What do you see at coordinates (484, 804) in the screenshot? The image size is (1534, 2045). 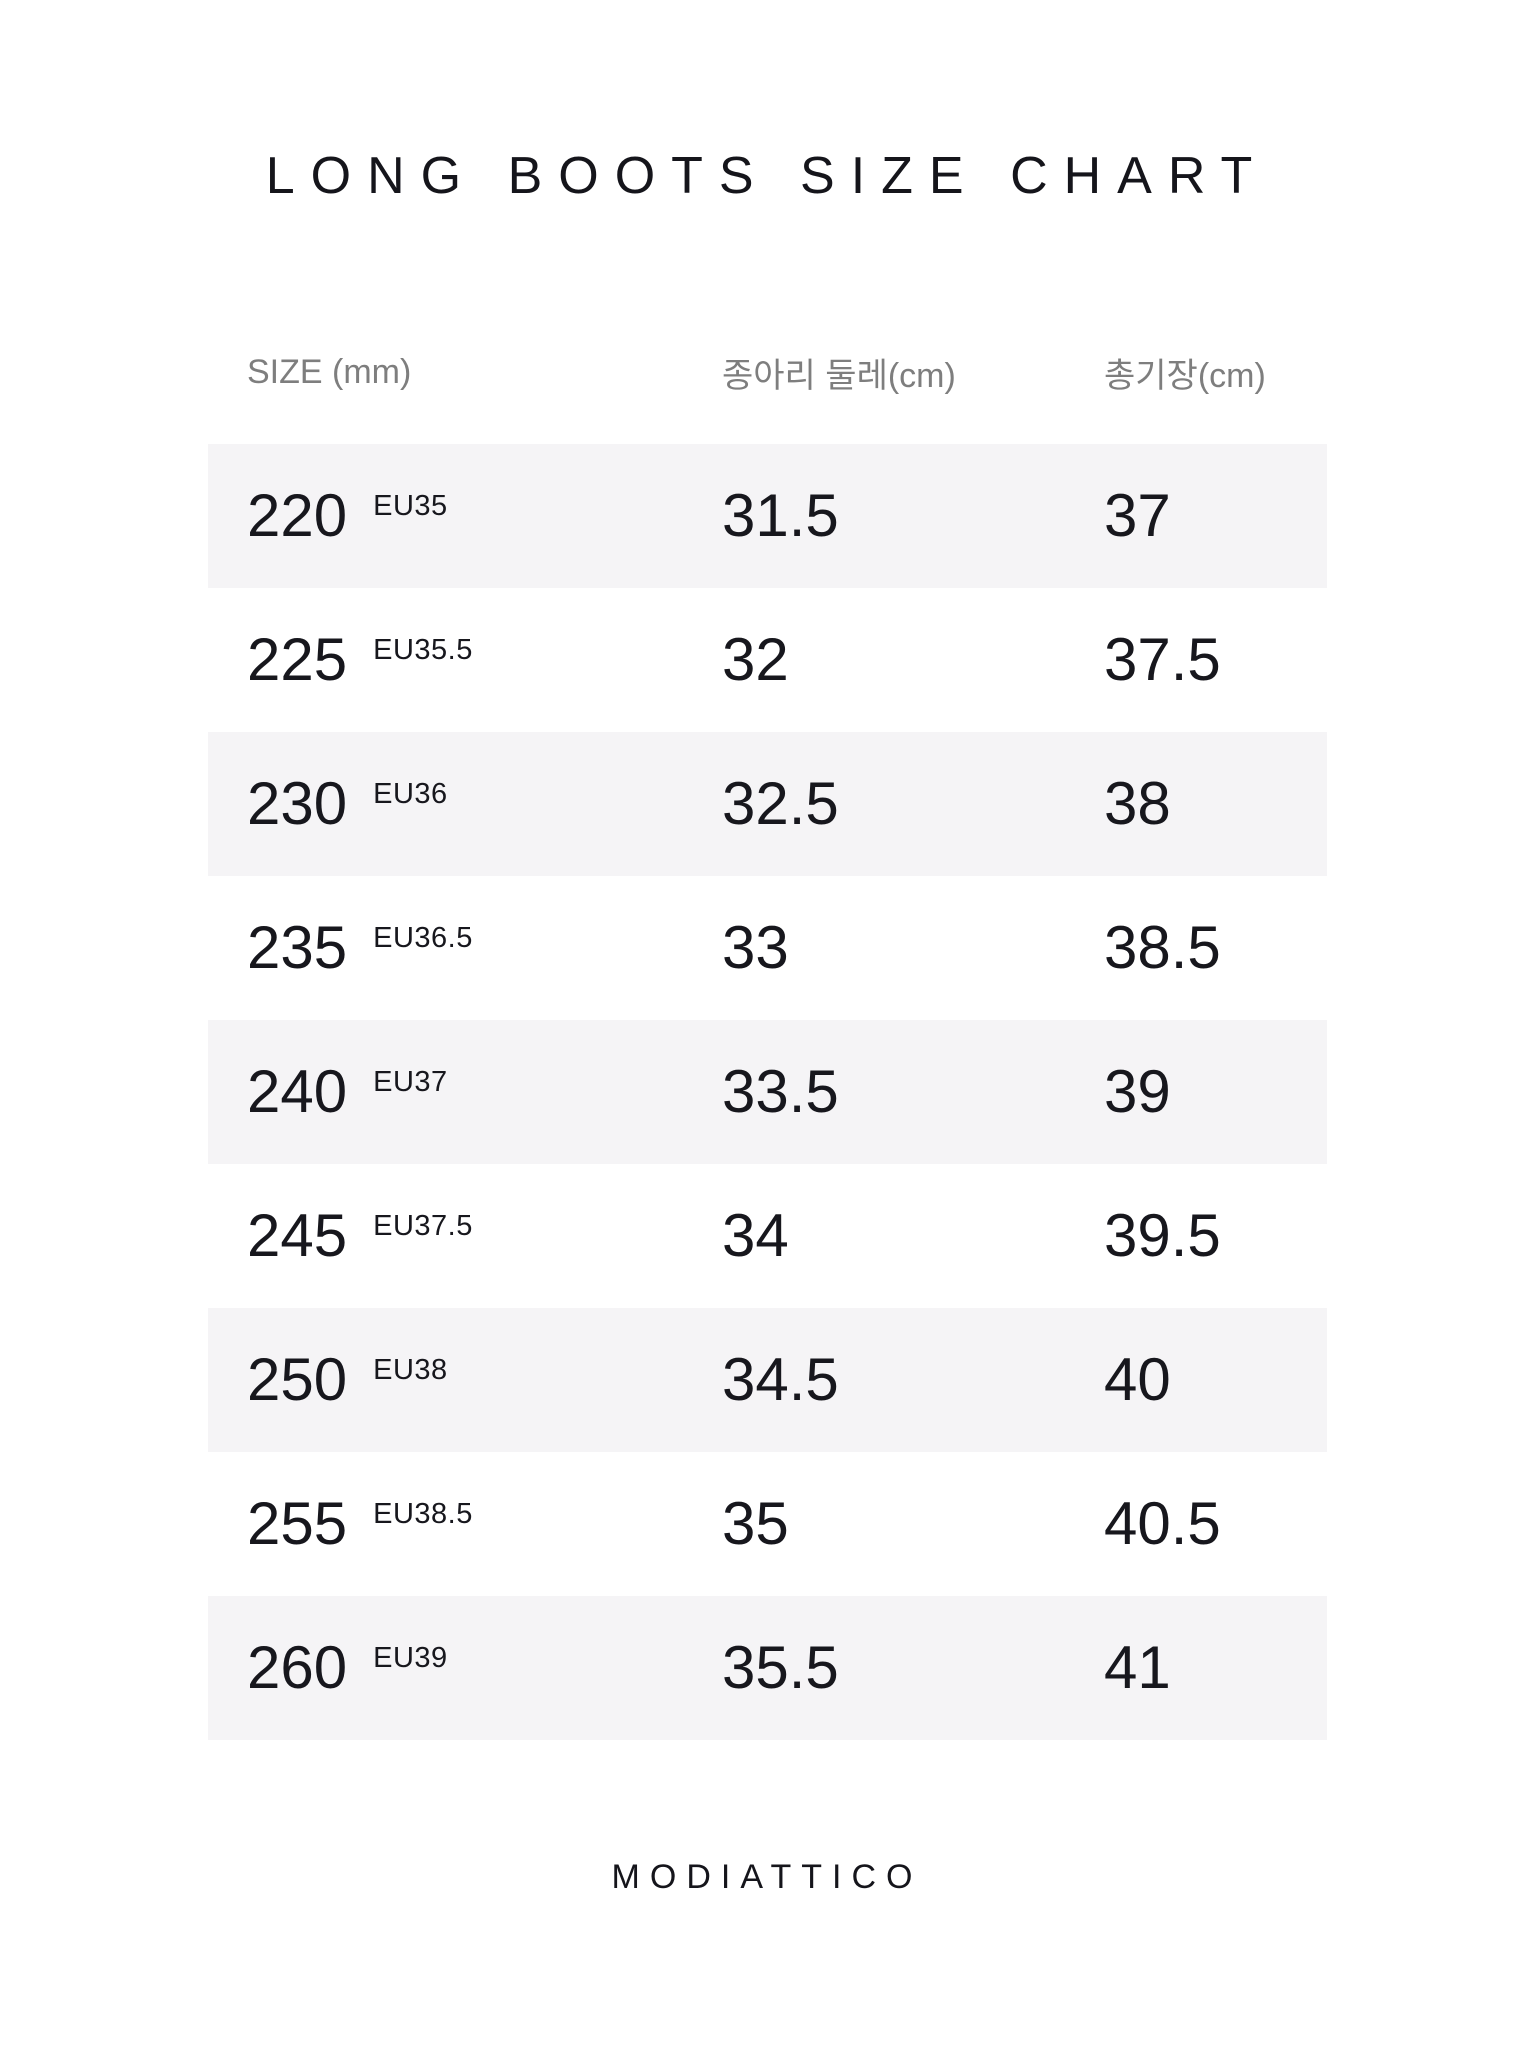 I see `size-cell: 230 EU36` at bounding box center [484, 804].